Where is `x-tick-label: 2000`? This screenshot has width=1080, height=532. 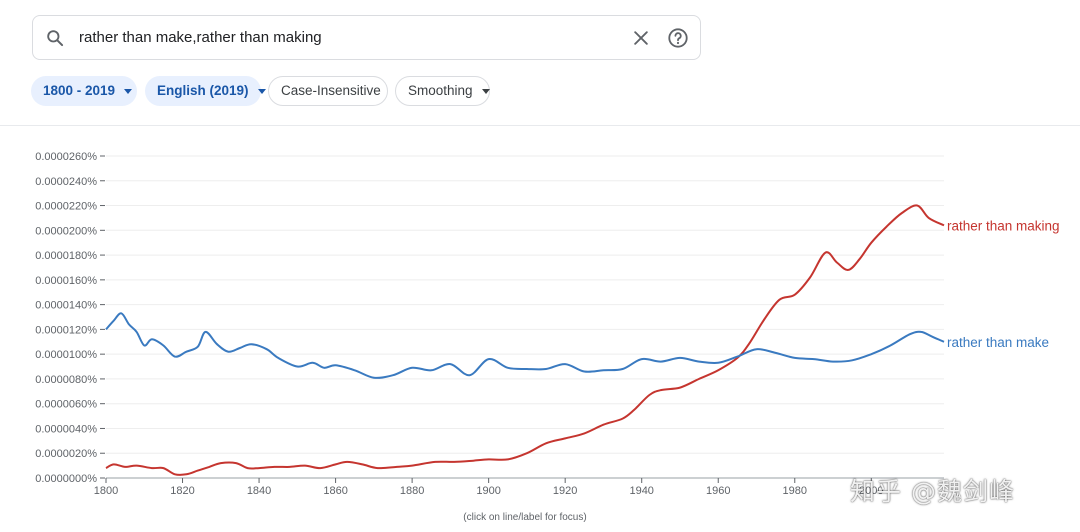 x-tick-label: 2000 is located at coordinates (871, 491).